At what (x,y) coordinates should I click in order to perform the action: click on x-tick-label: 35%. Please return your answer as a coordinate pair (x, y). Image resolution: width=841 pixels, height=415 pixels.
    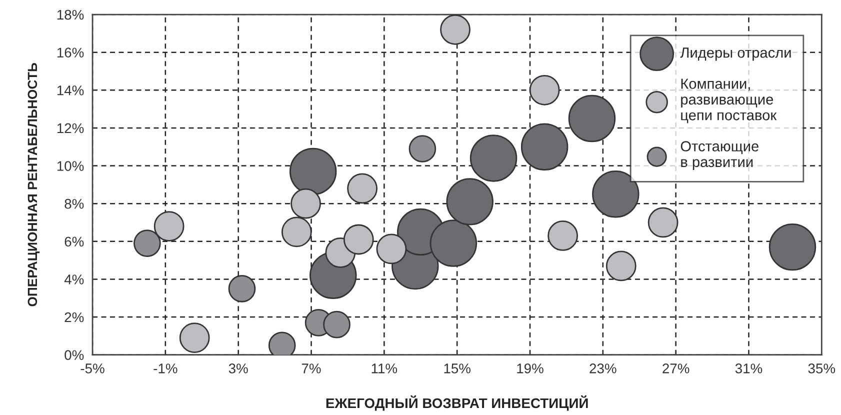
    Looking at the image, I should click on (822, 369).